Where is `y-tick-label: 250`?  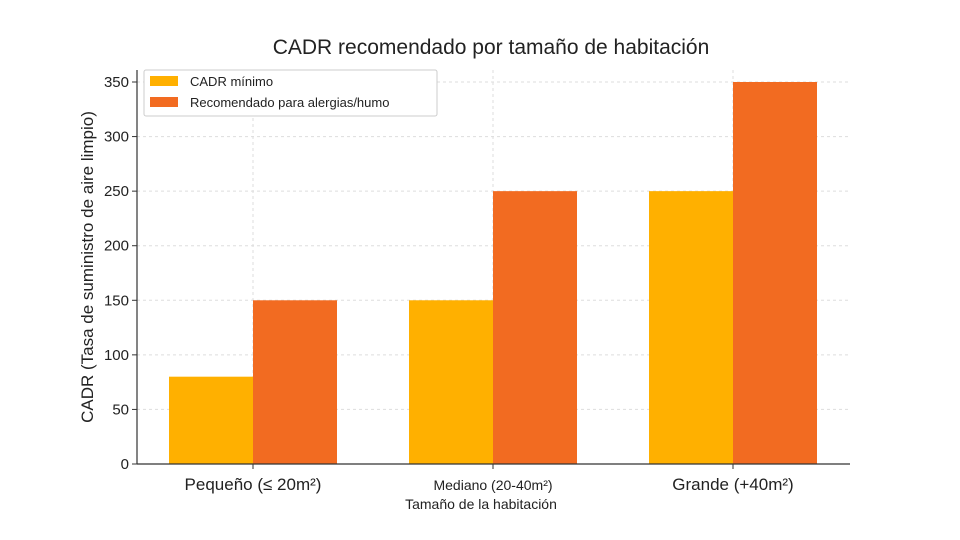 y-tick-label: 250 is located at coordinates (116, 191).